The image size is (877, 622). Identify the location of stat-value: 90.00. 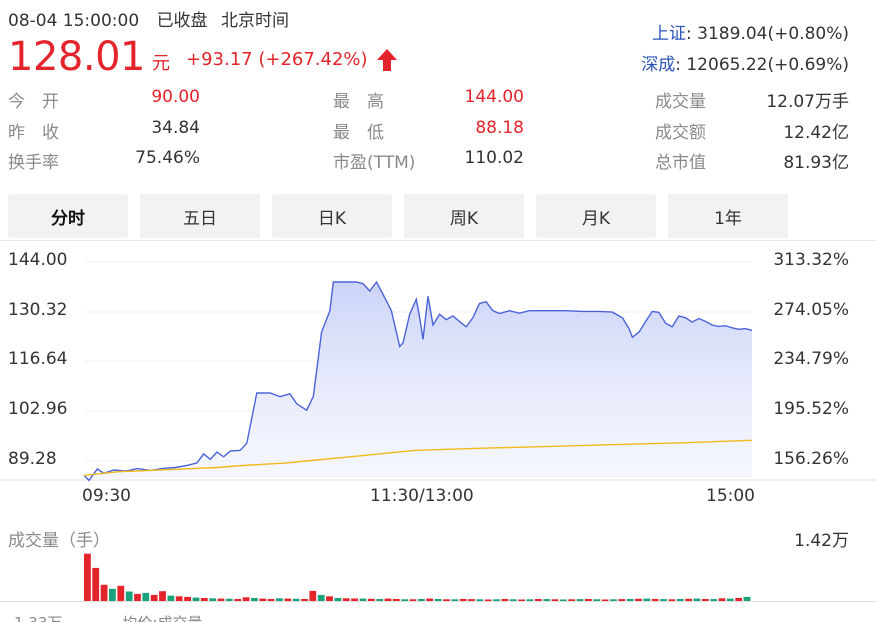
(175, 97).